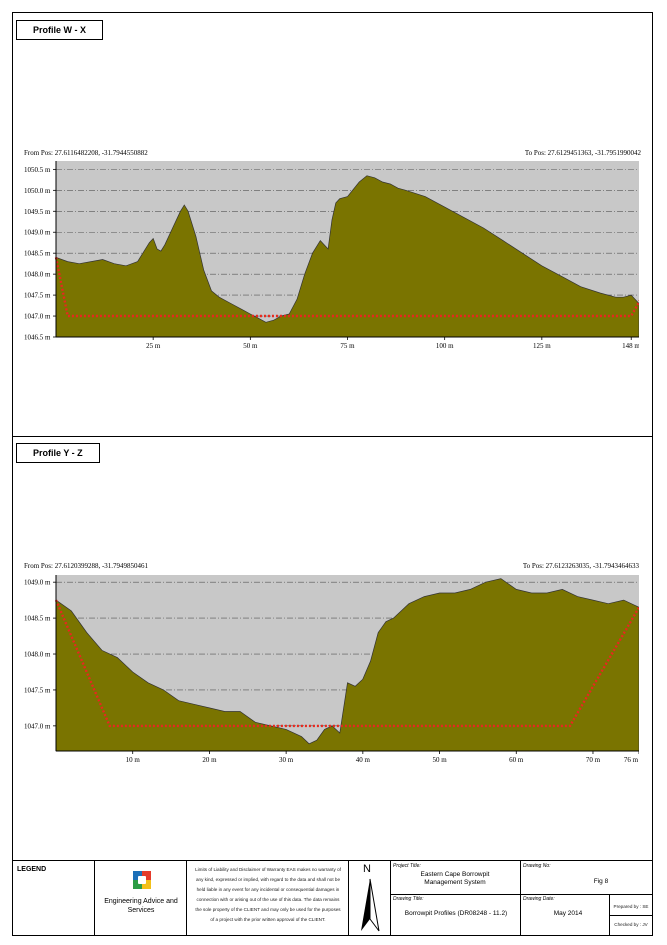  Describe the element at coordinates (631, 906) in the screenshot. I see `prepared-by: Prepared by : SE` at that location.